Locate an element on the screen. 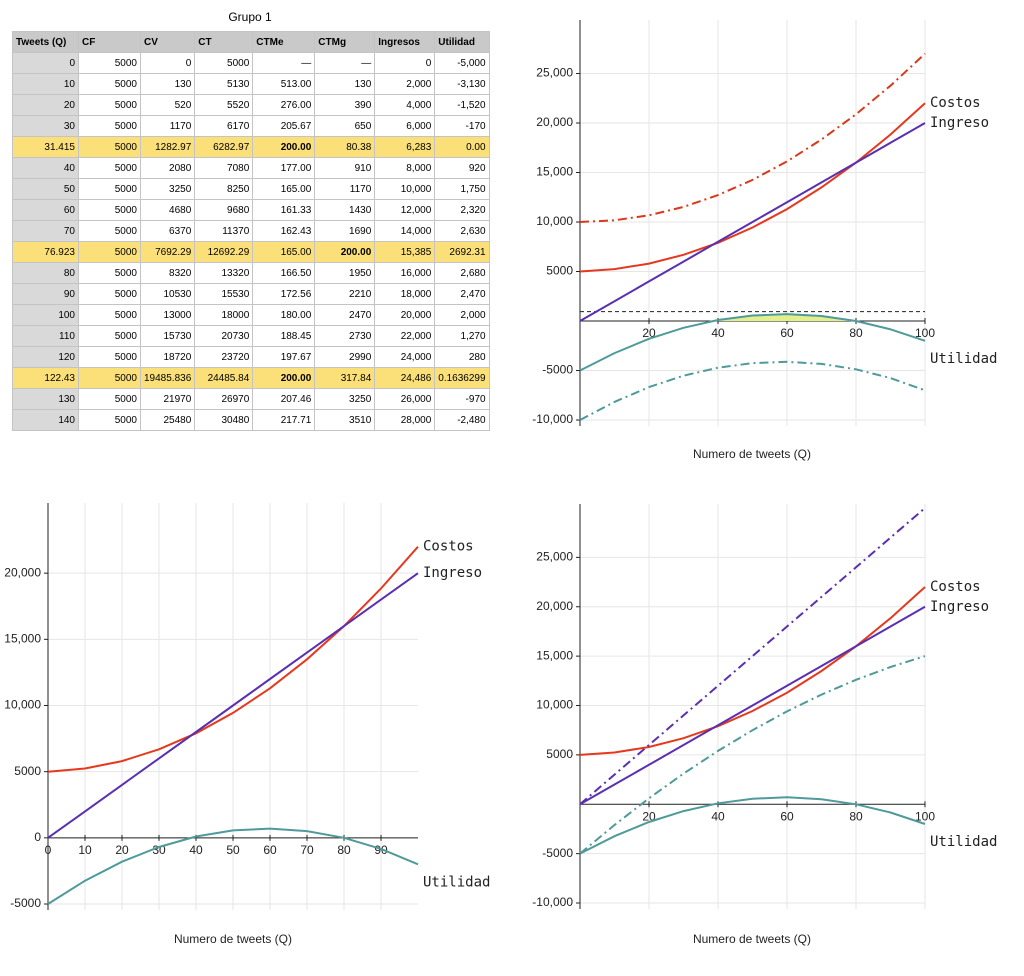 The height and width of the screenshot is (976, 1024). table-cell: 130 is located at coordinates (45, 399).